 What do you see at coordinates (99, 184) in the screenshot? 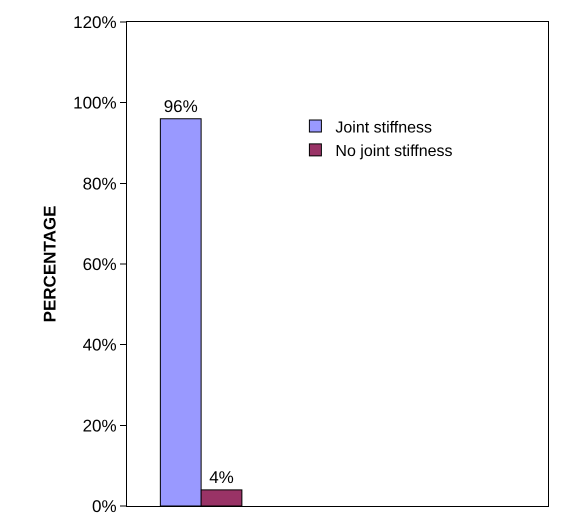
I see `y-tick-label: 80%` at bounding box center [99, 184].